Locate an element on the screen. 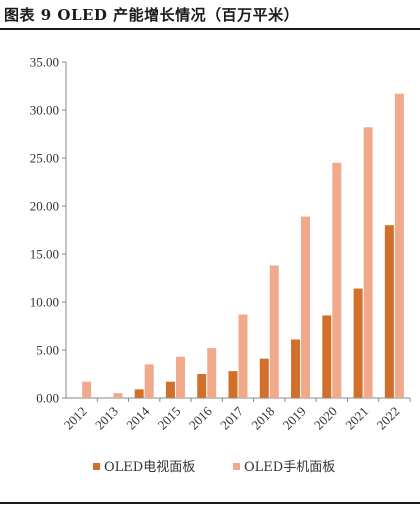 This screenshot has height=508, width=420. bar-mobile-2019 is located at coordinates (306, 307).